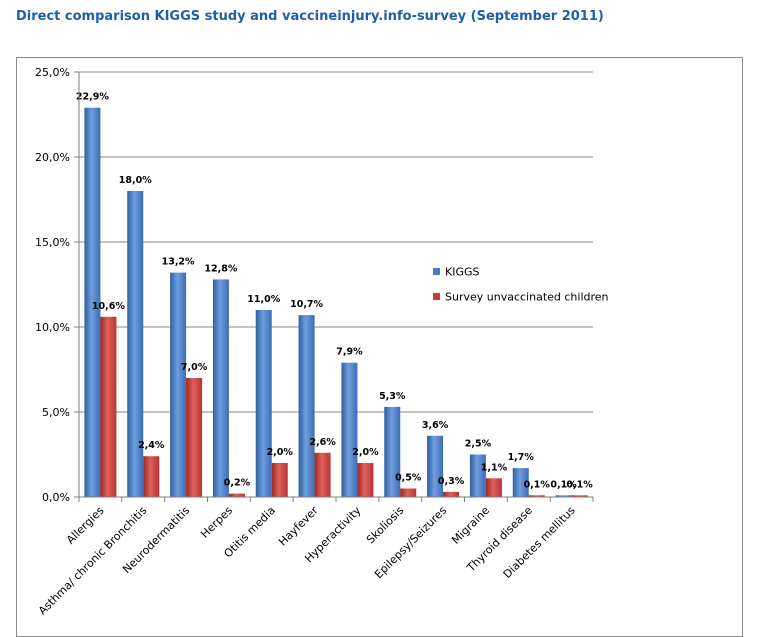  Describe the element at coordinates (462, 272) in the screenshot. I see `legend-label: KIGGS` at that location.